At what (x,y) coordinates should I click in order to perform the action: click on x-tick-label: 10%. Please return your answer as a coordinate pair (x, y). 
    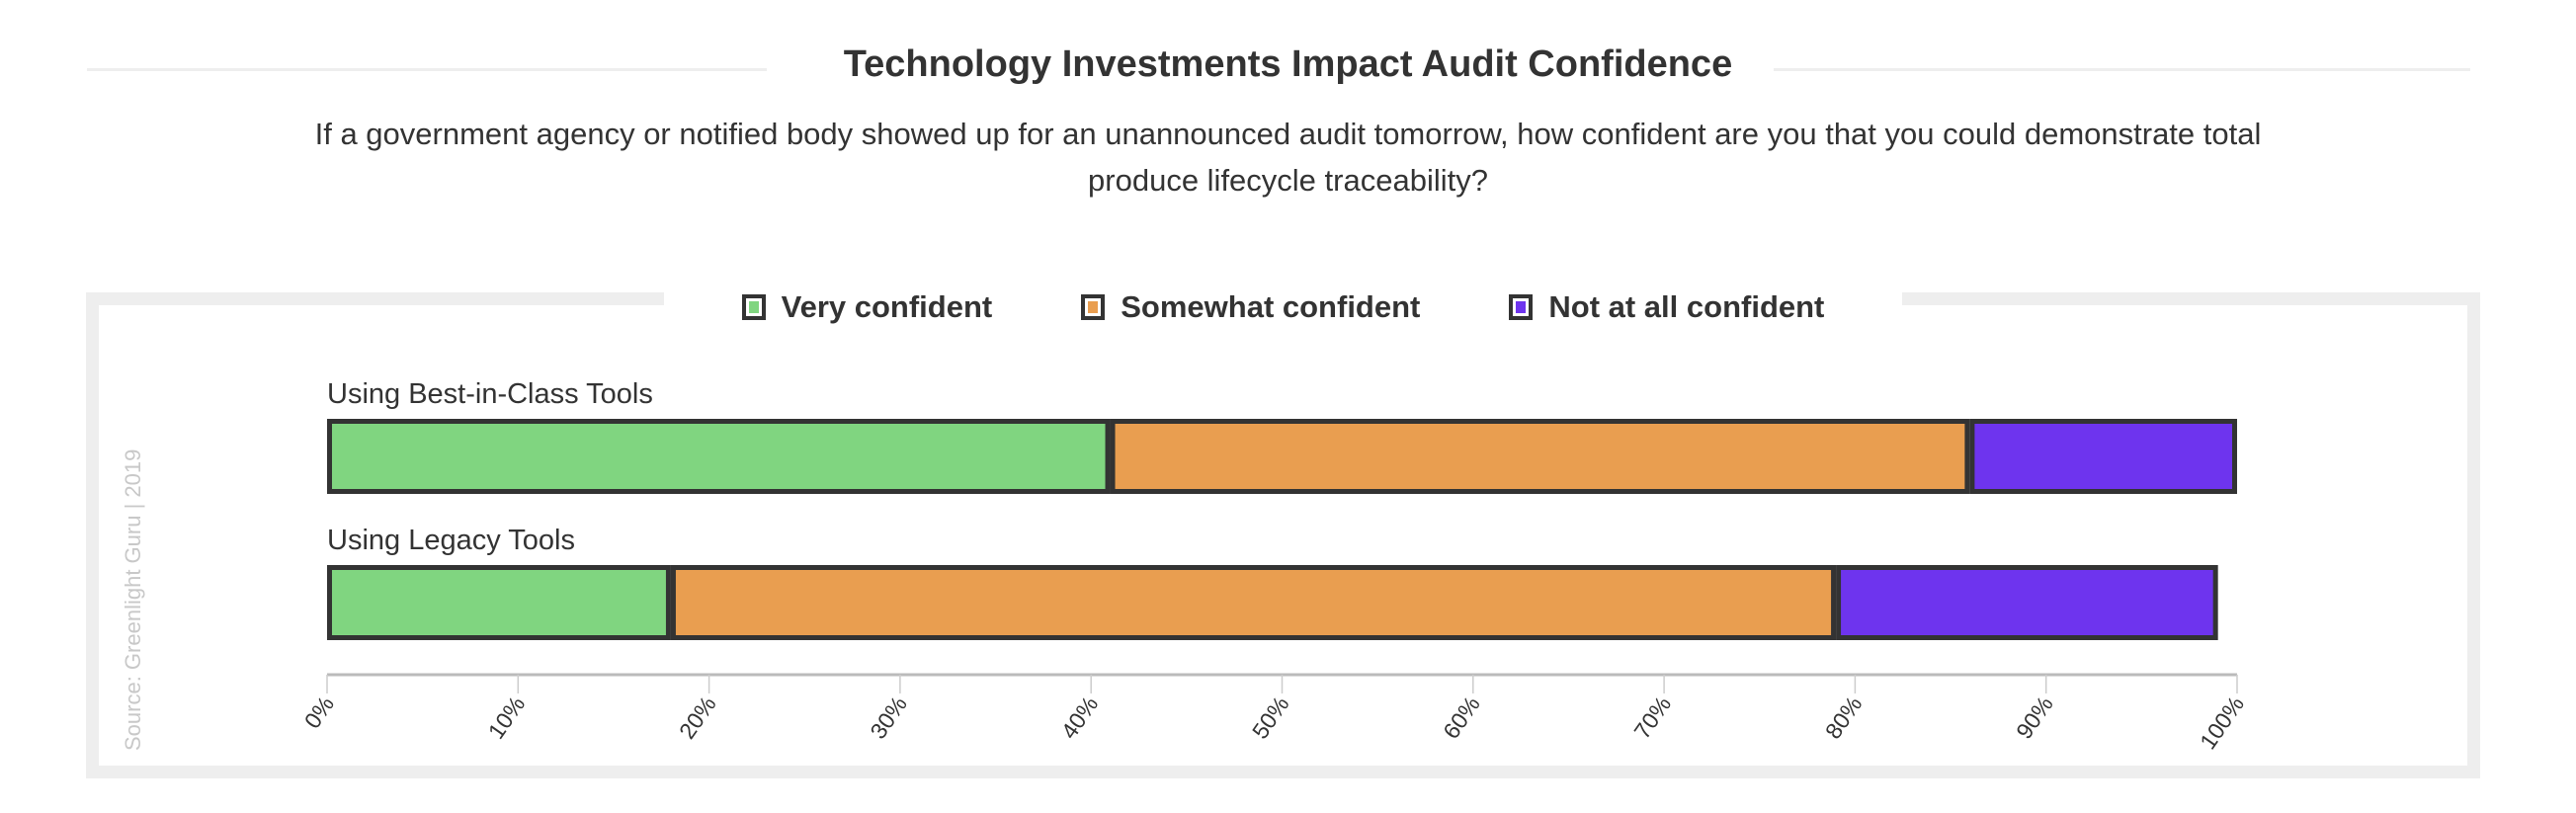
    Looking at the image, I should click on (507, 717).